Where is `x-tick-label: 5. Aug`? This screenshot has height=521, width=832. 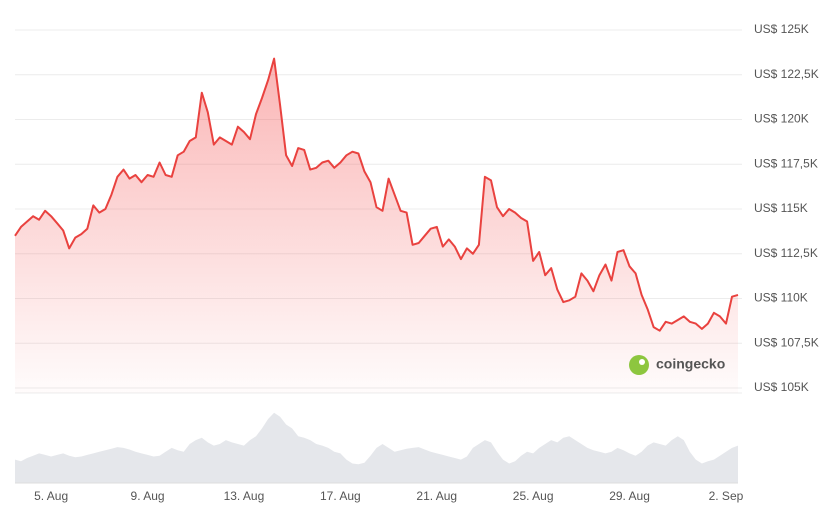 x-tick-label: 5. Aug is located at coordinates (51, 496).